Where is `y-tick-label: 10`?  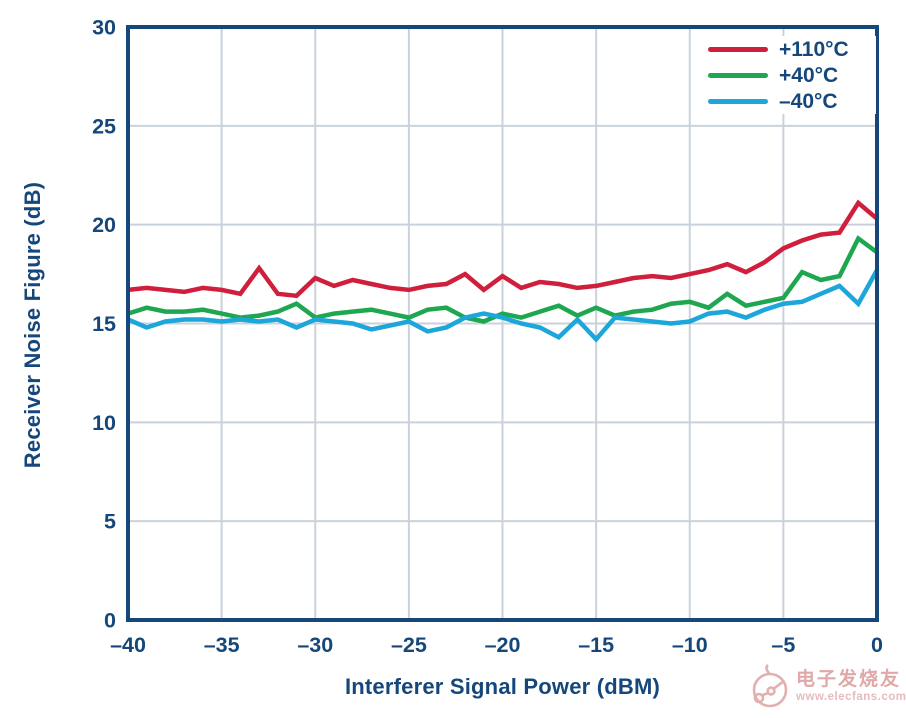
y-tick-label: 10 is located at coordinates (104, 423).